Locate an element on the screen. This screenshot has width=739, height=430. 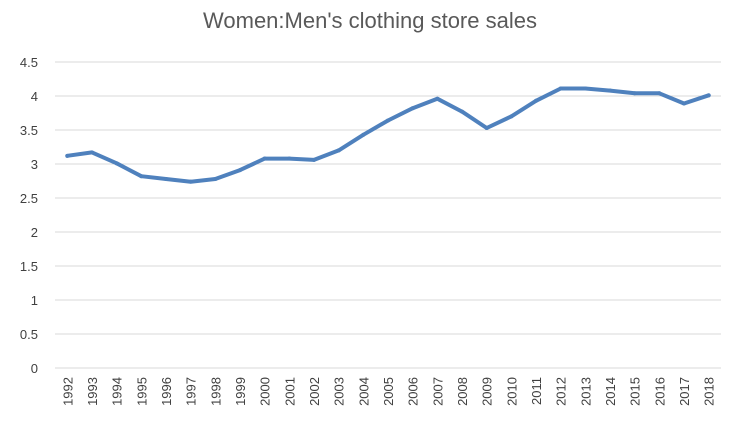
x-tick-label: 2011 is located at coordinates (536, 391).